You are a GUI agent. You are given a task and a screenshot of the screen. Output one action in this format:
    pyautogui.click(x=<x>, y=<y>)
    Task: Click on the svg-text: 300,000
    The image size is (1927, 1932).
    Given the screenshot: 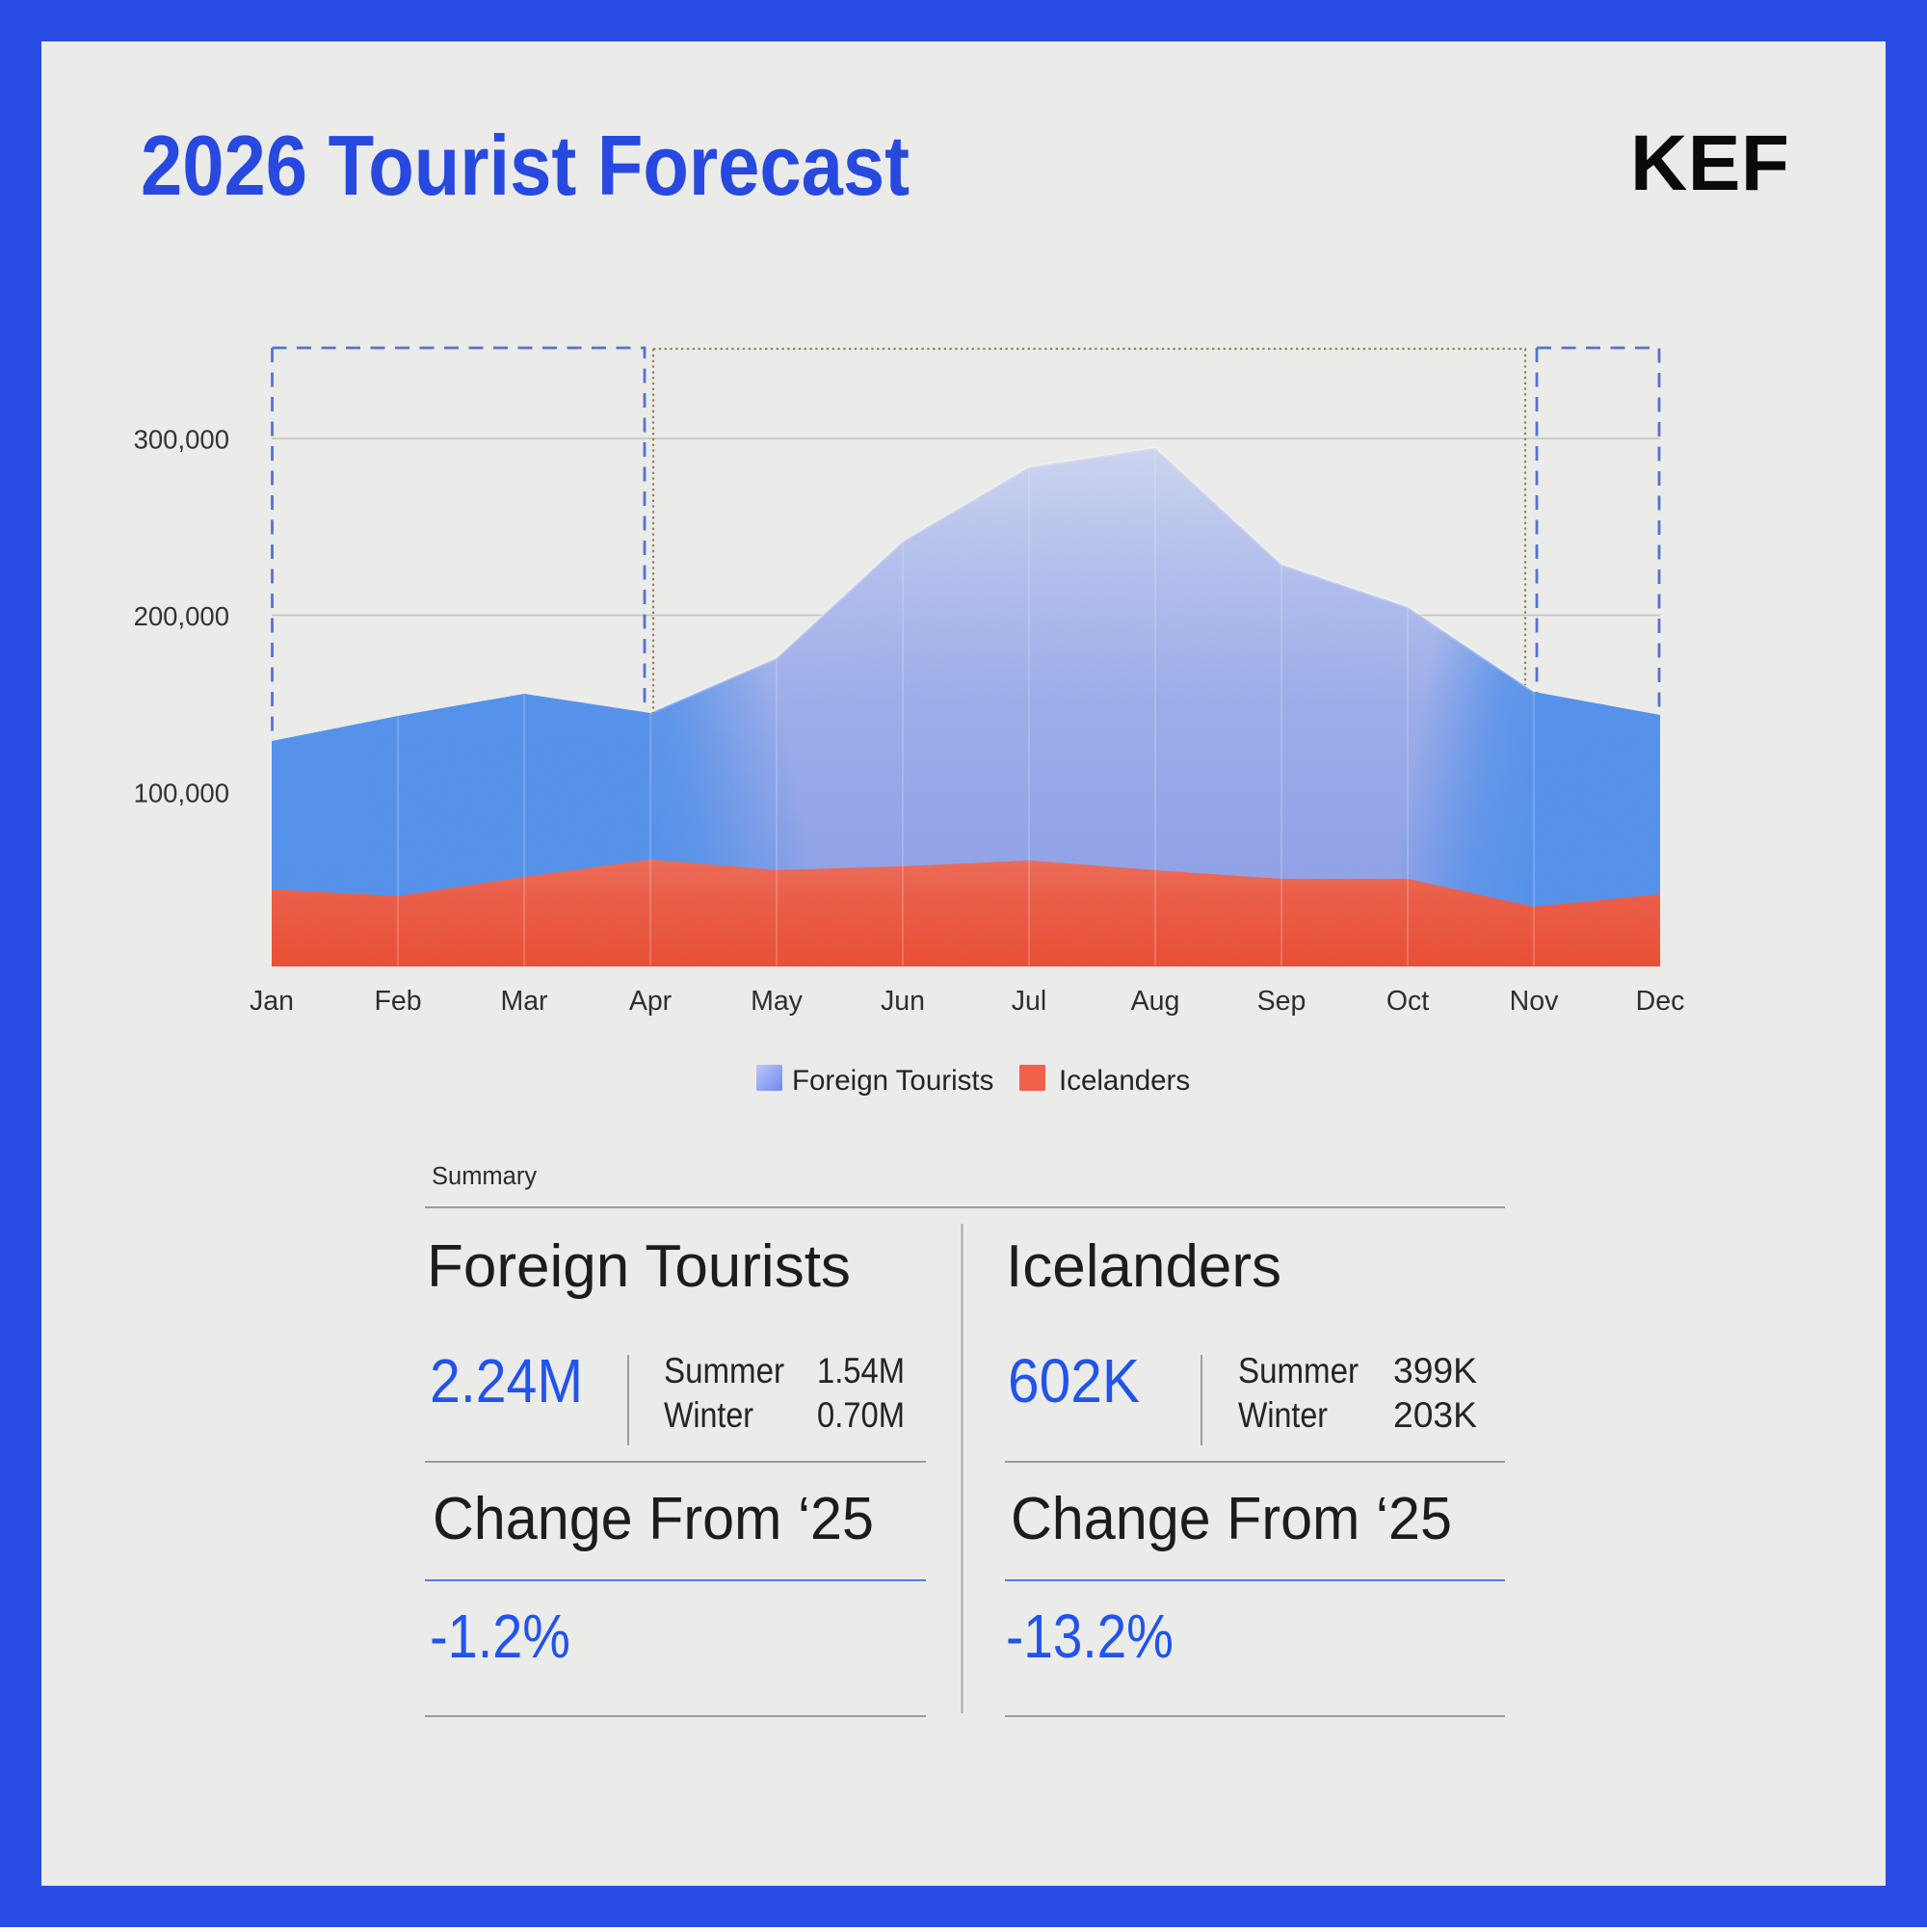 What is the action you would take?
    pyautogui.click(x=181, y=440)
    